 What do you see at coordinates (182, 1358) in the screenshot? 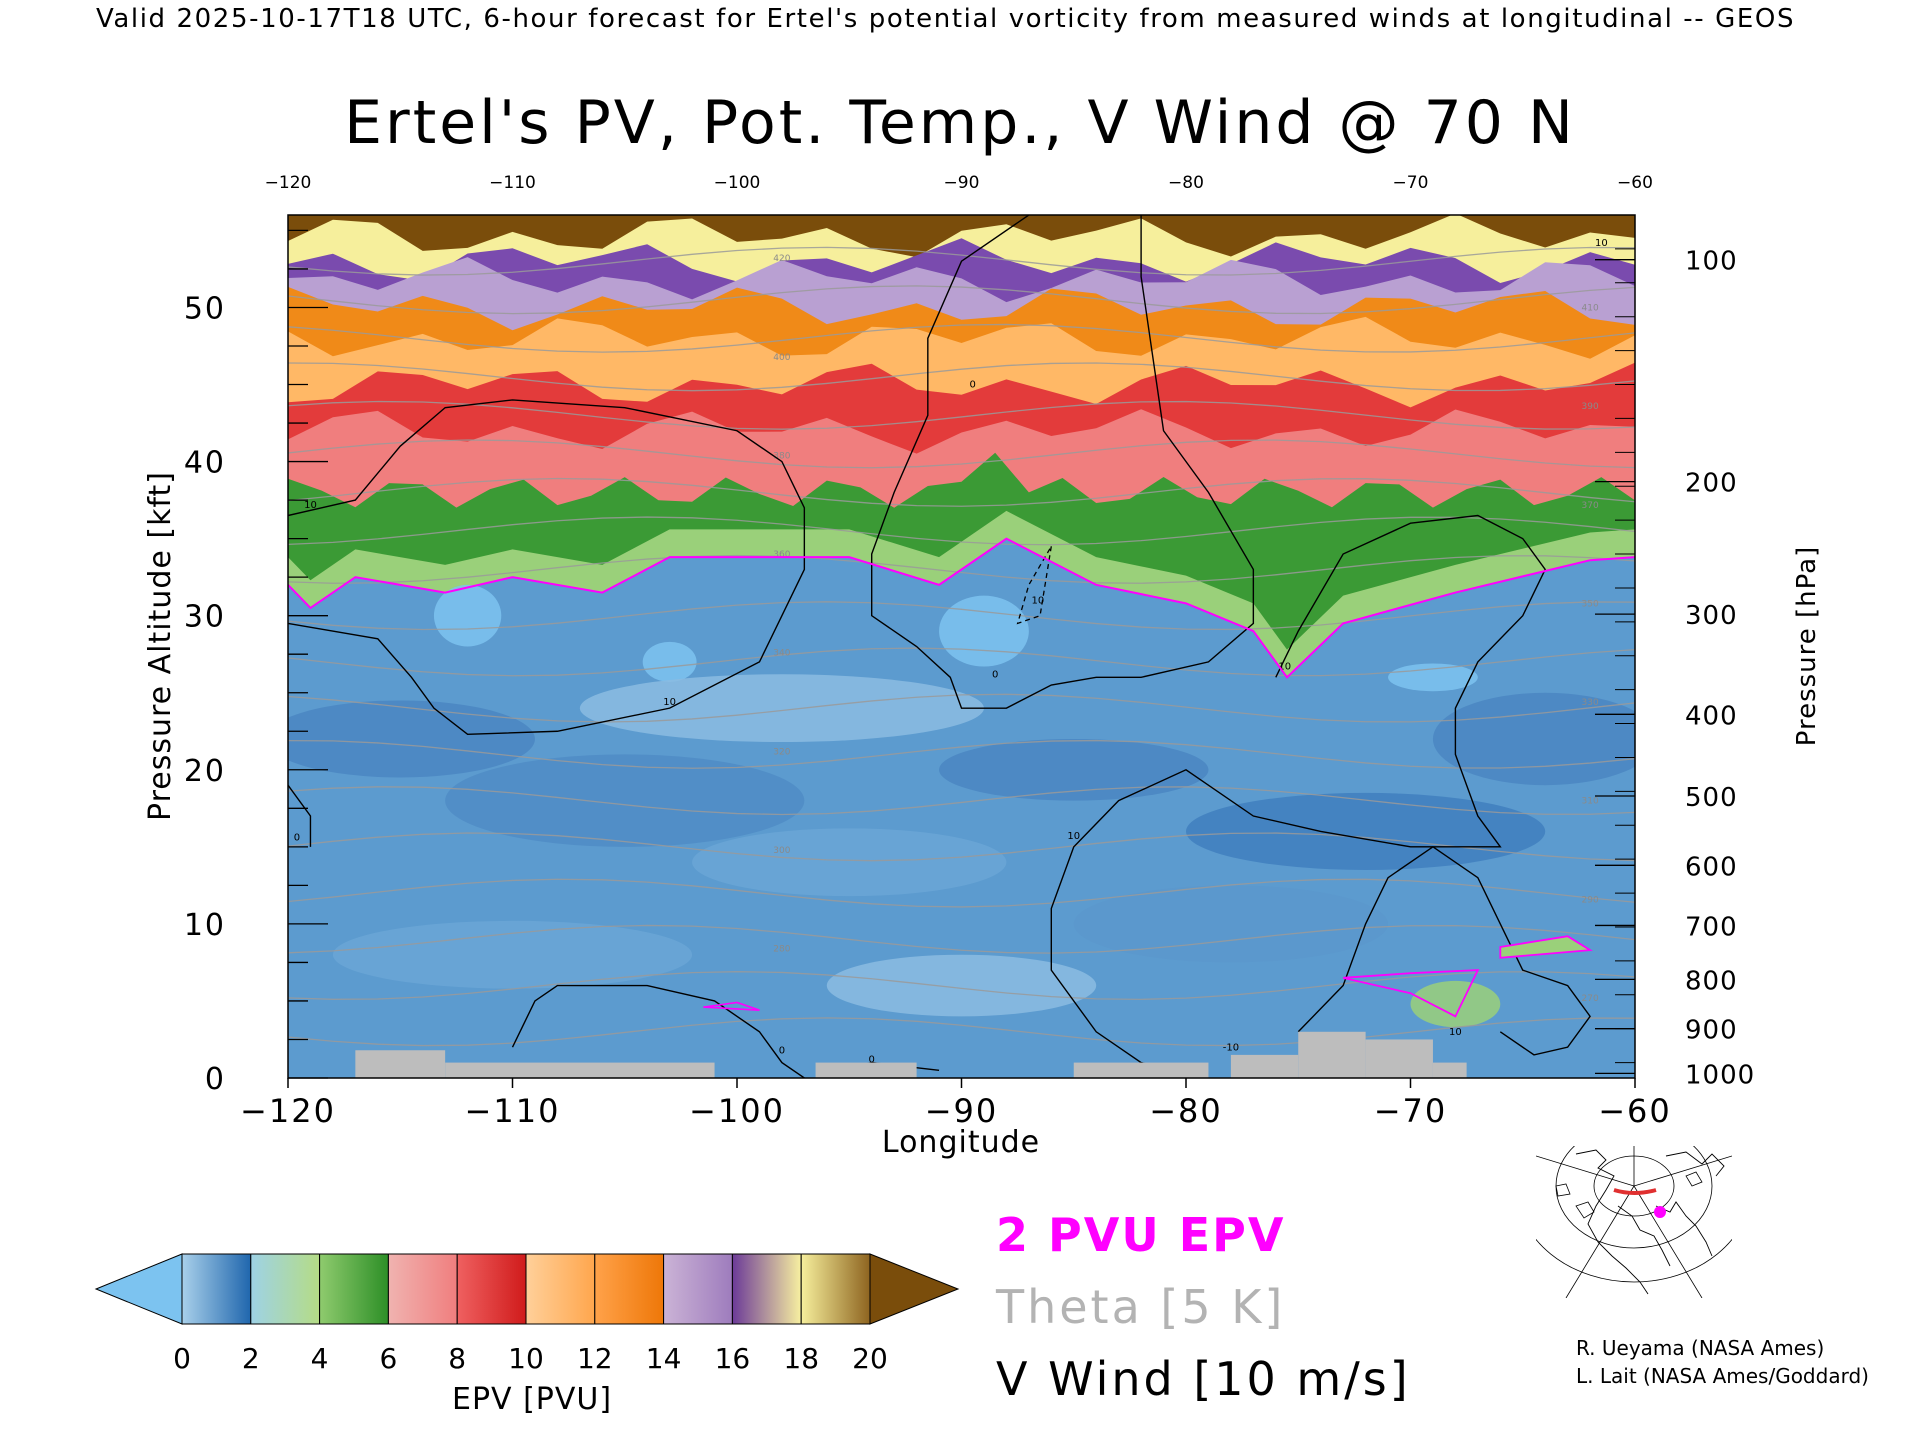
I see `colorbar-tick-label: 0` at bounding box center [182, 1358].